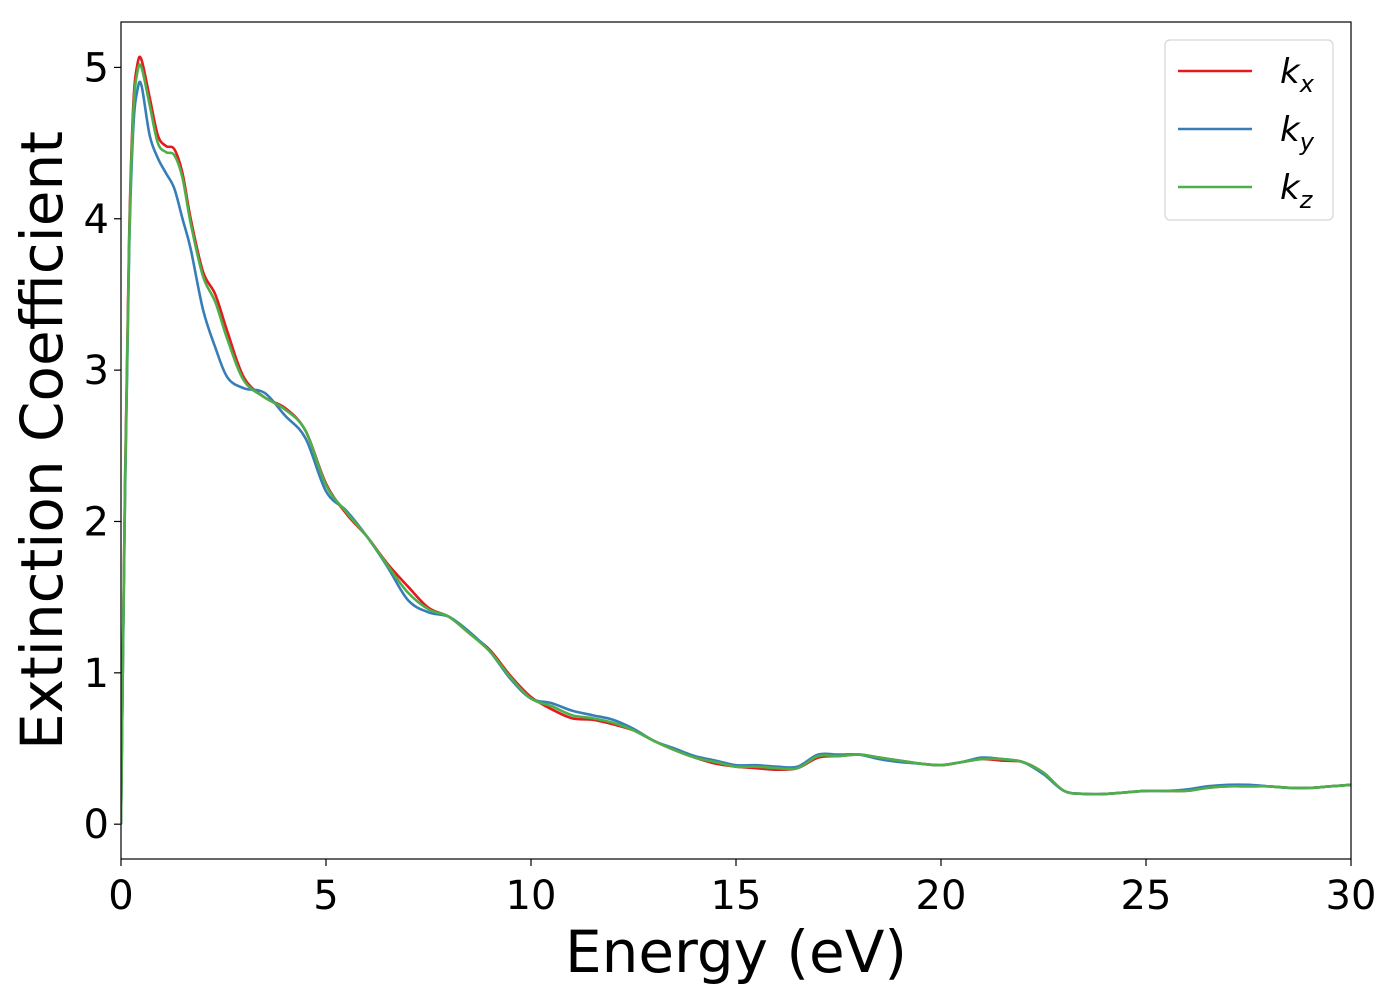 The image size is (1400, 1000). What do you see at coordinates (1249, 130) in the screenshot?
I see `legend: kx ky kz` at bounding box center [1249, 130].